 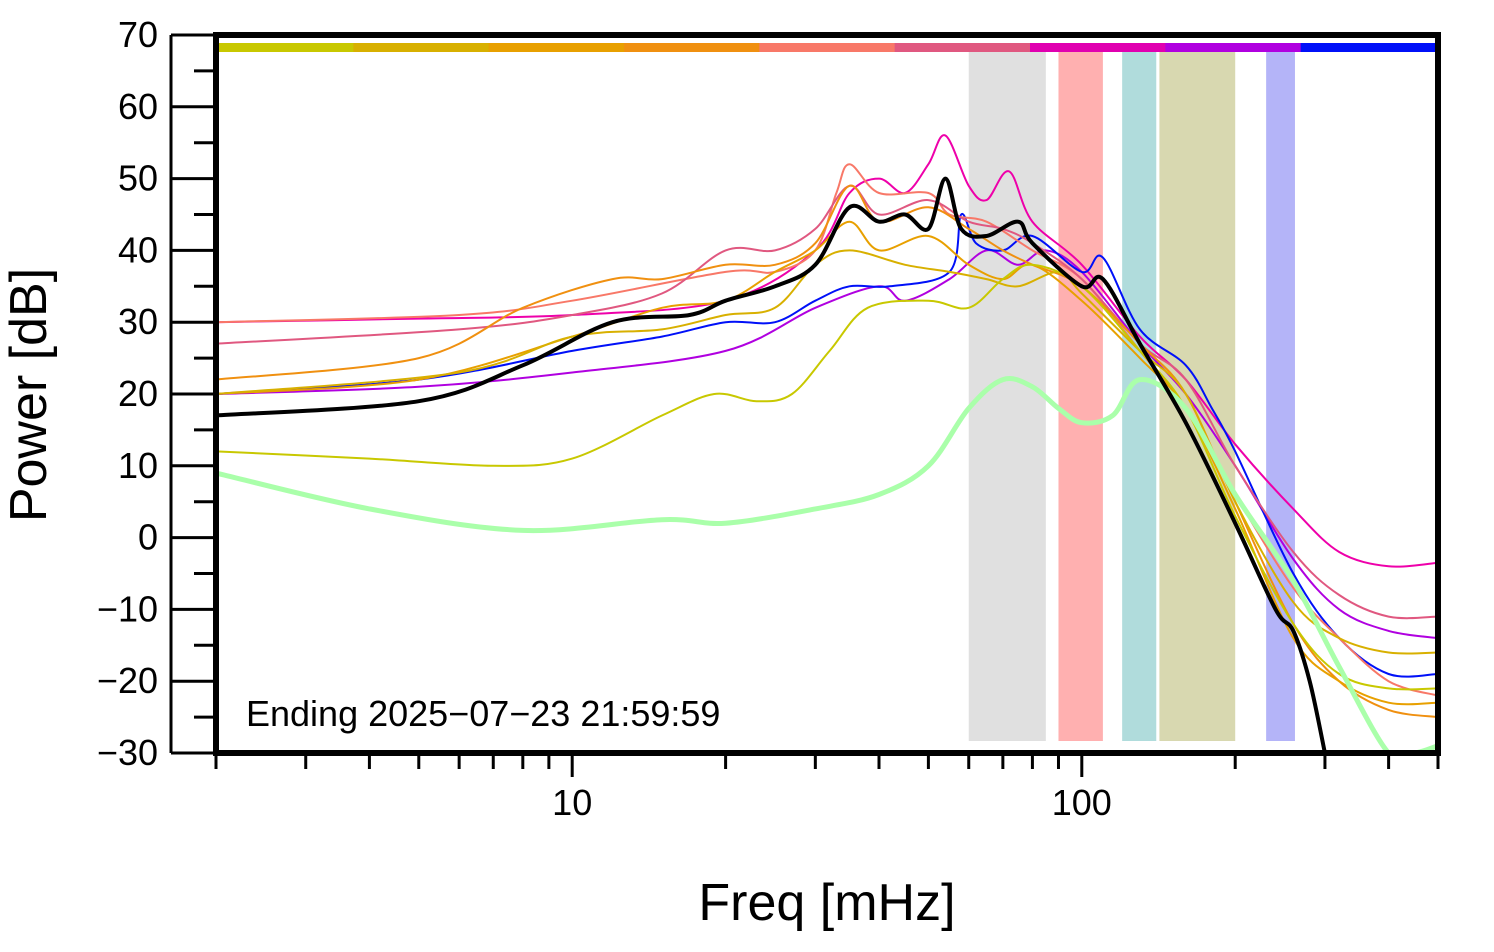 I want to click on color-strip, so click(x=827, y=47).